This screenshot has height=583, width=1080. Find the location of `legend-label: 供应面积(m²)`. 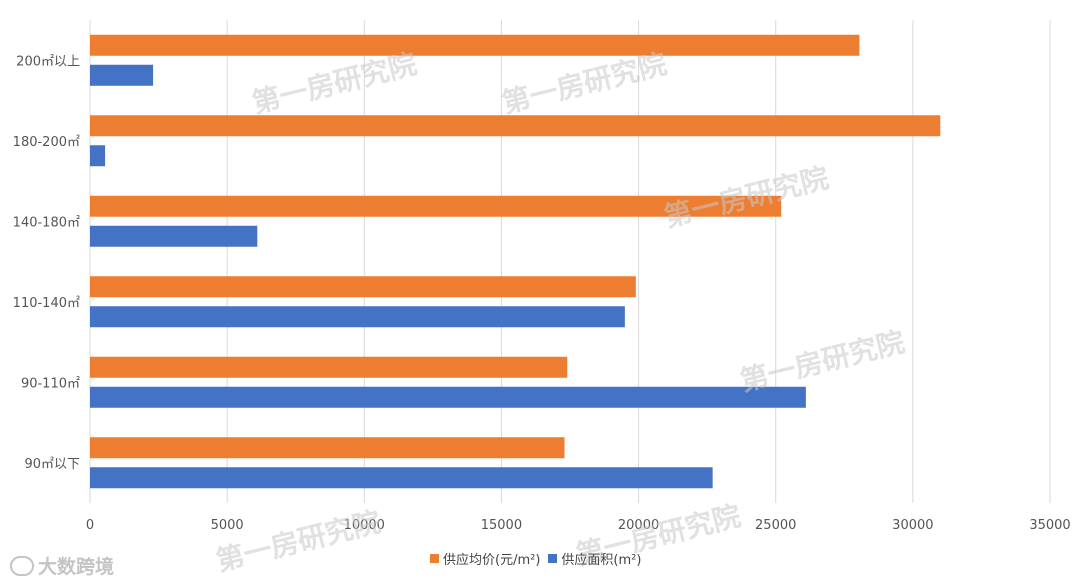

legend-label: 供应面积(m²) is located at coordinates (601, 560).